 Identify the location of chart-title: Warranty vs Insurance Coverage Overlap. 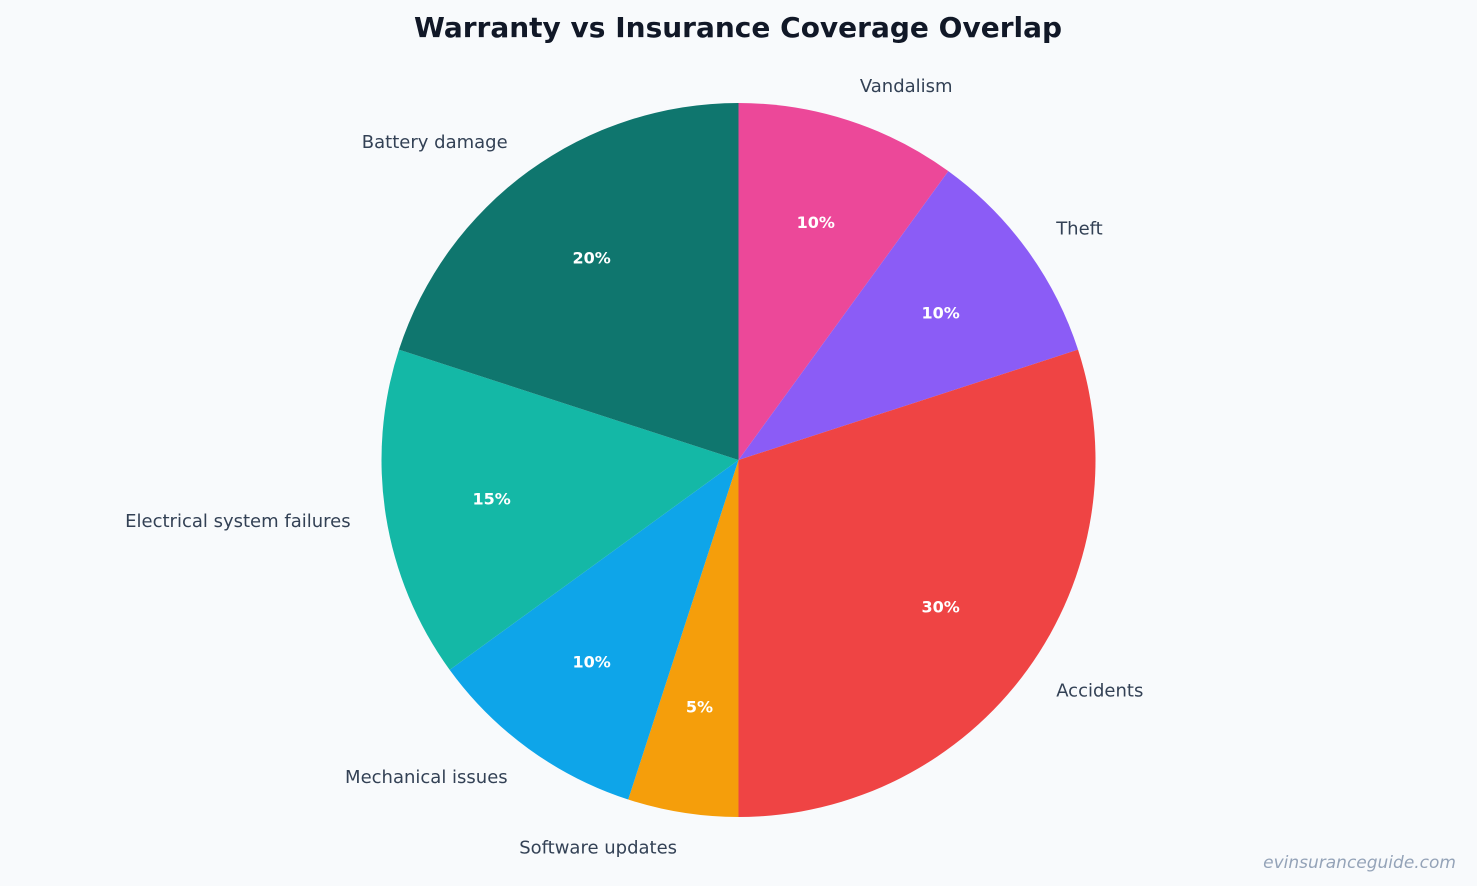
(738, 27).